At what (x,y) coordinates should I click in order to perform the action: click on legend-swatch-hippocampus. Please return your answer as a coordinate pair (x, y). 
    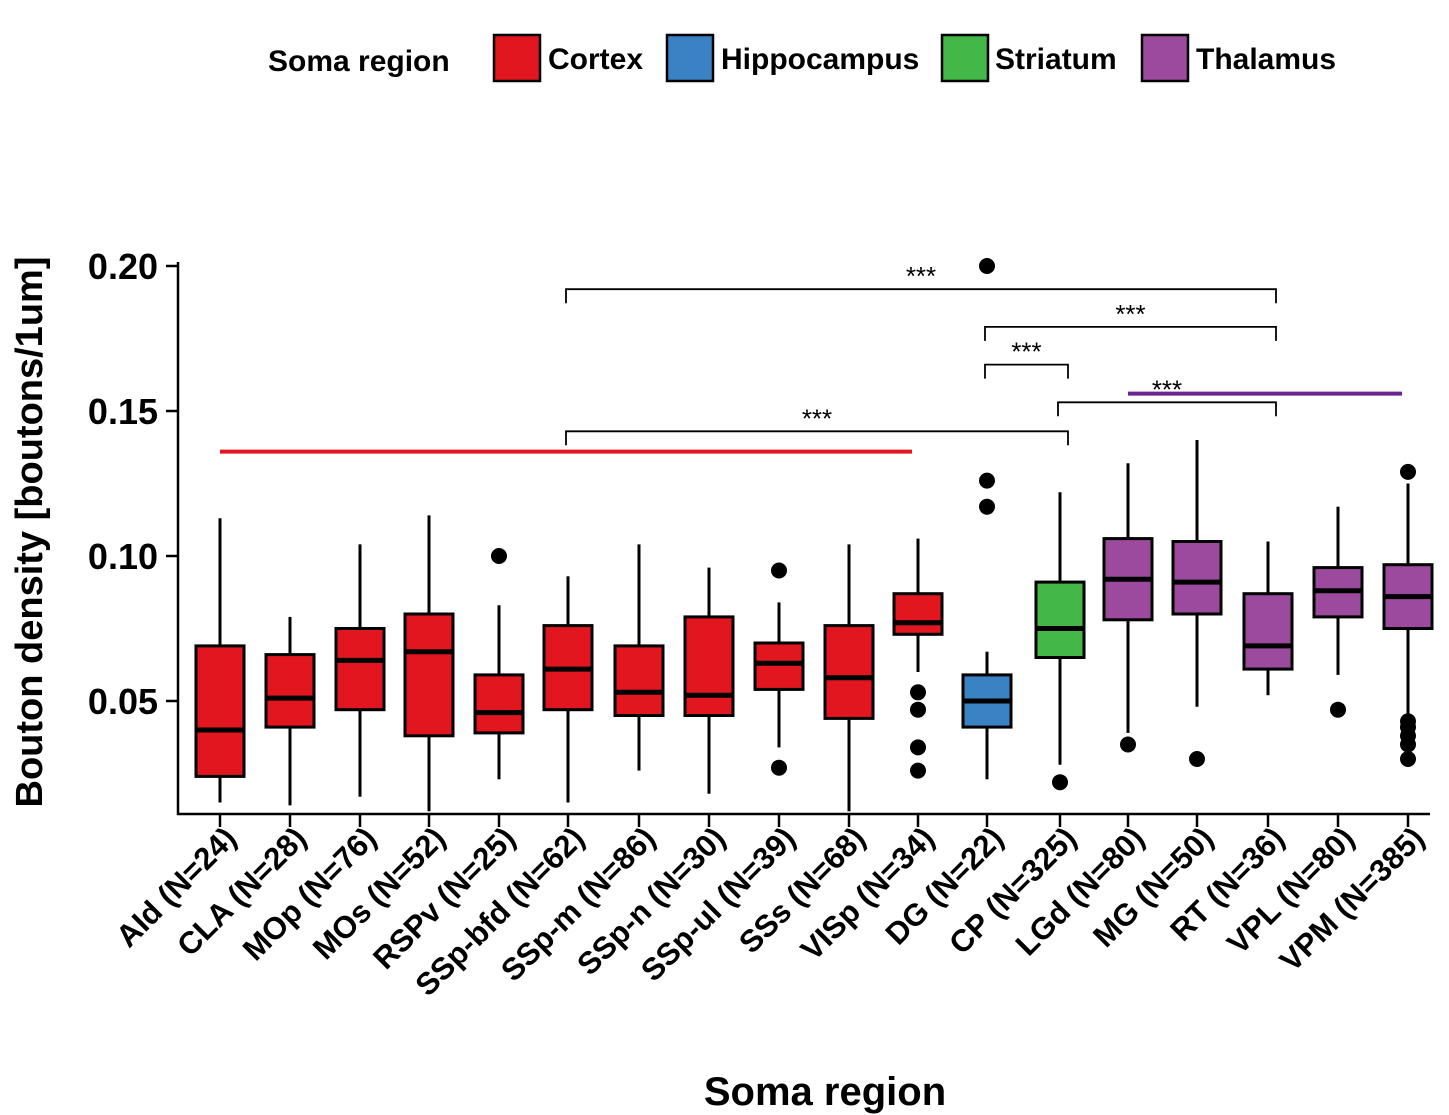
    Looking at the image, I should click on (690, 58).